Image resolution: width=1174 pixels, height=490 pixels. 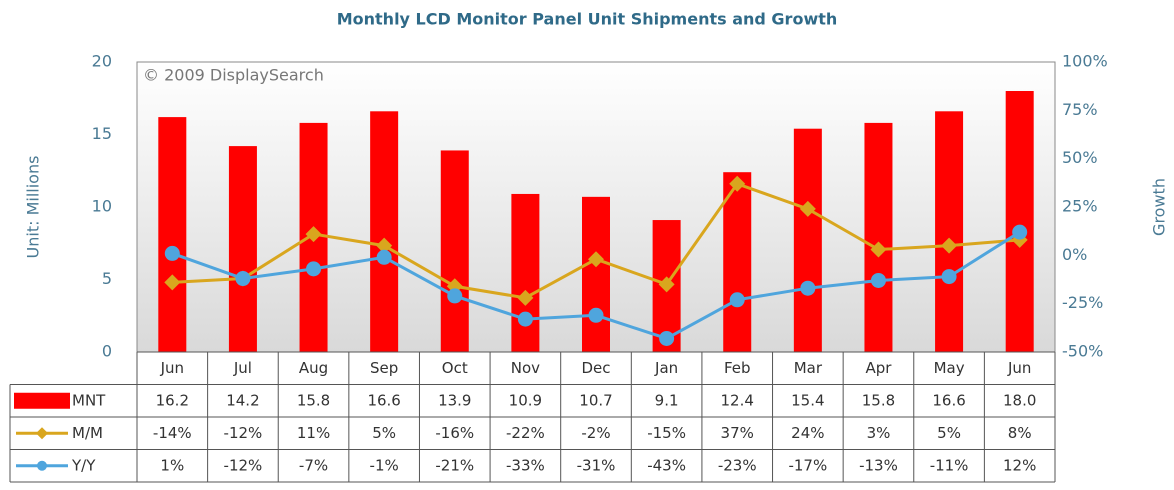 I want to click on data-label: -22%, so click(x=525, y=433).